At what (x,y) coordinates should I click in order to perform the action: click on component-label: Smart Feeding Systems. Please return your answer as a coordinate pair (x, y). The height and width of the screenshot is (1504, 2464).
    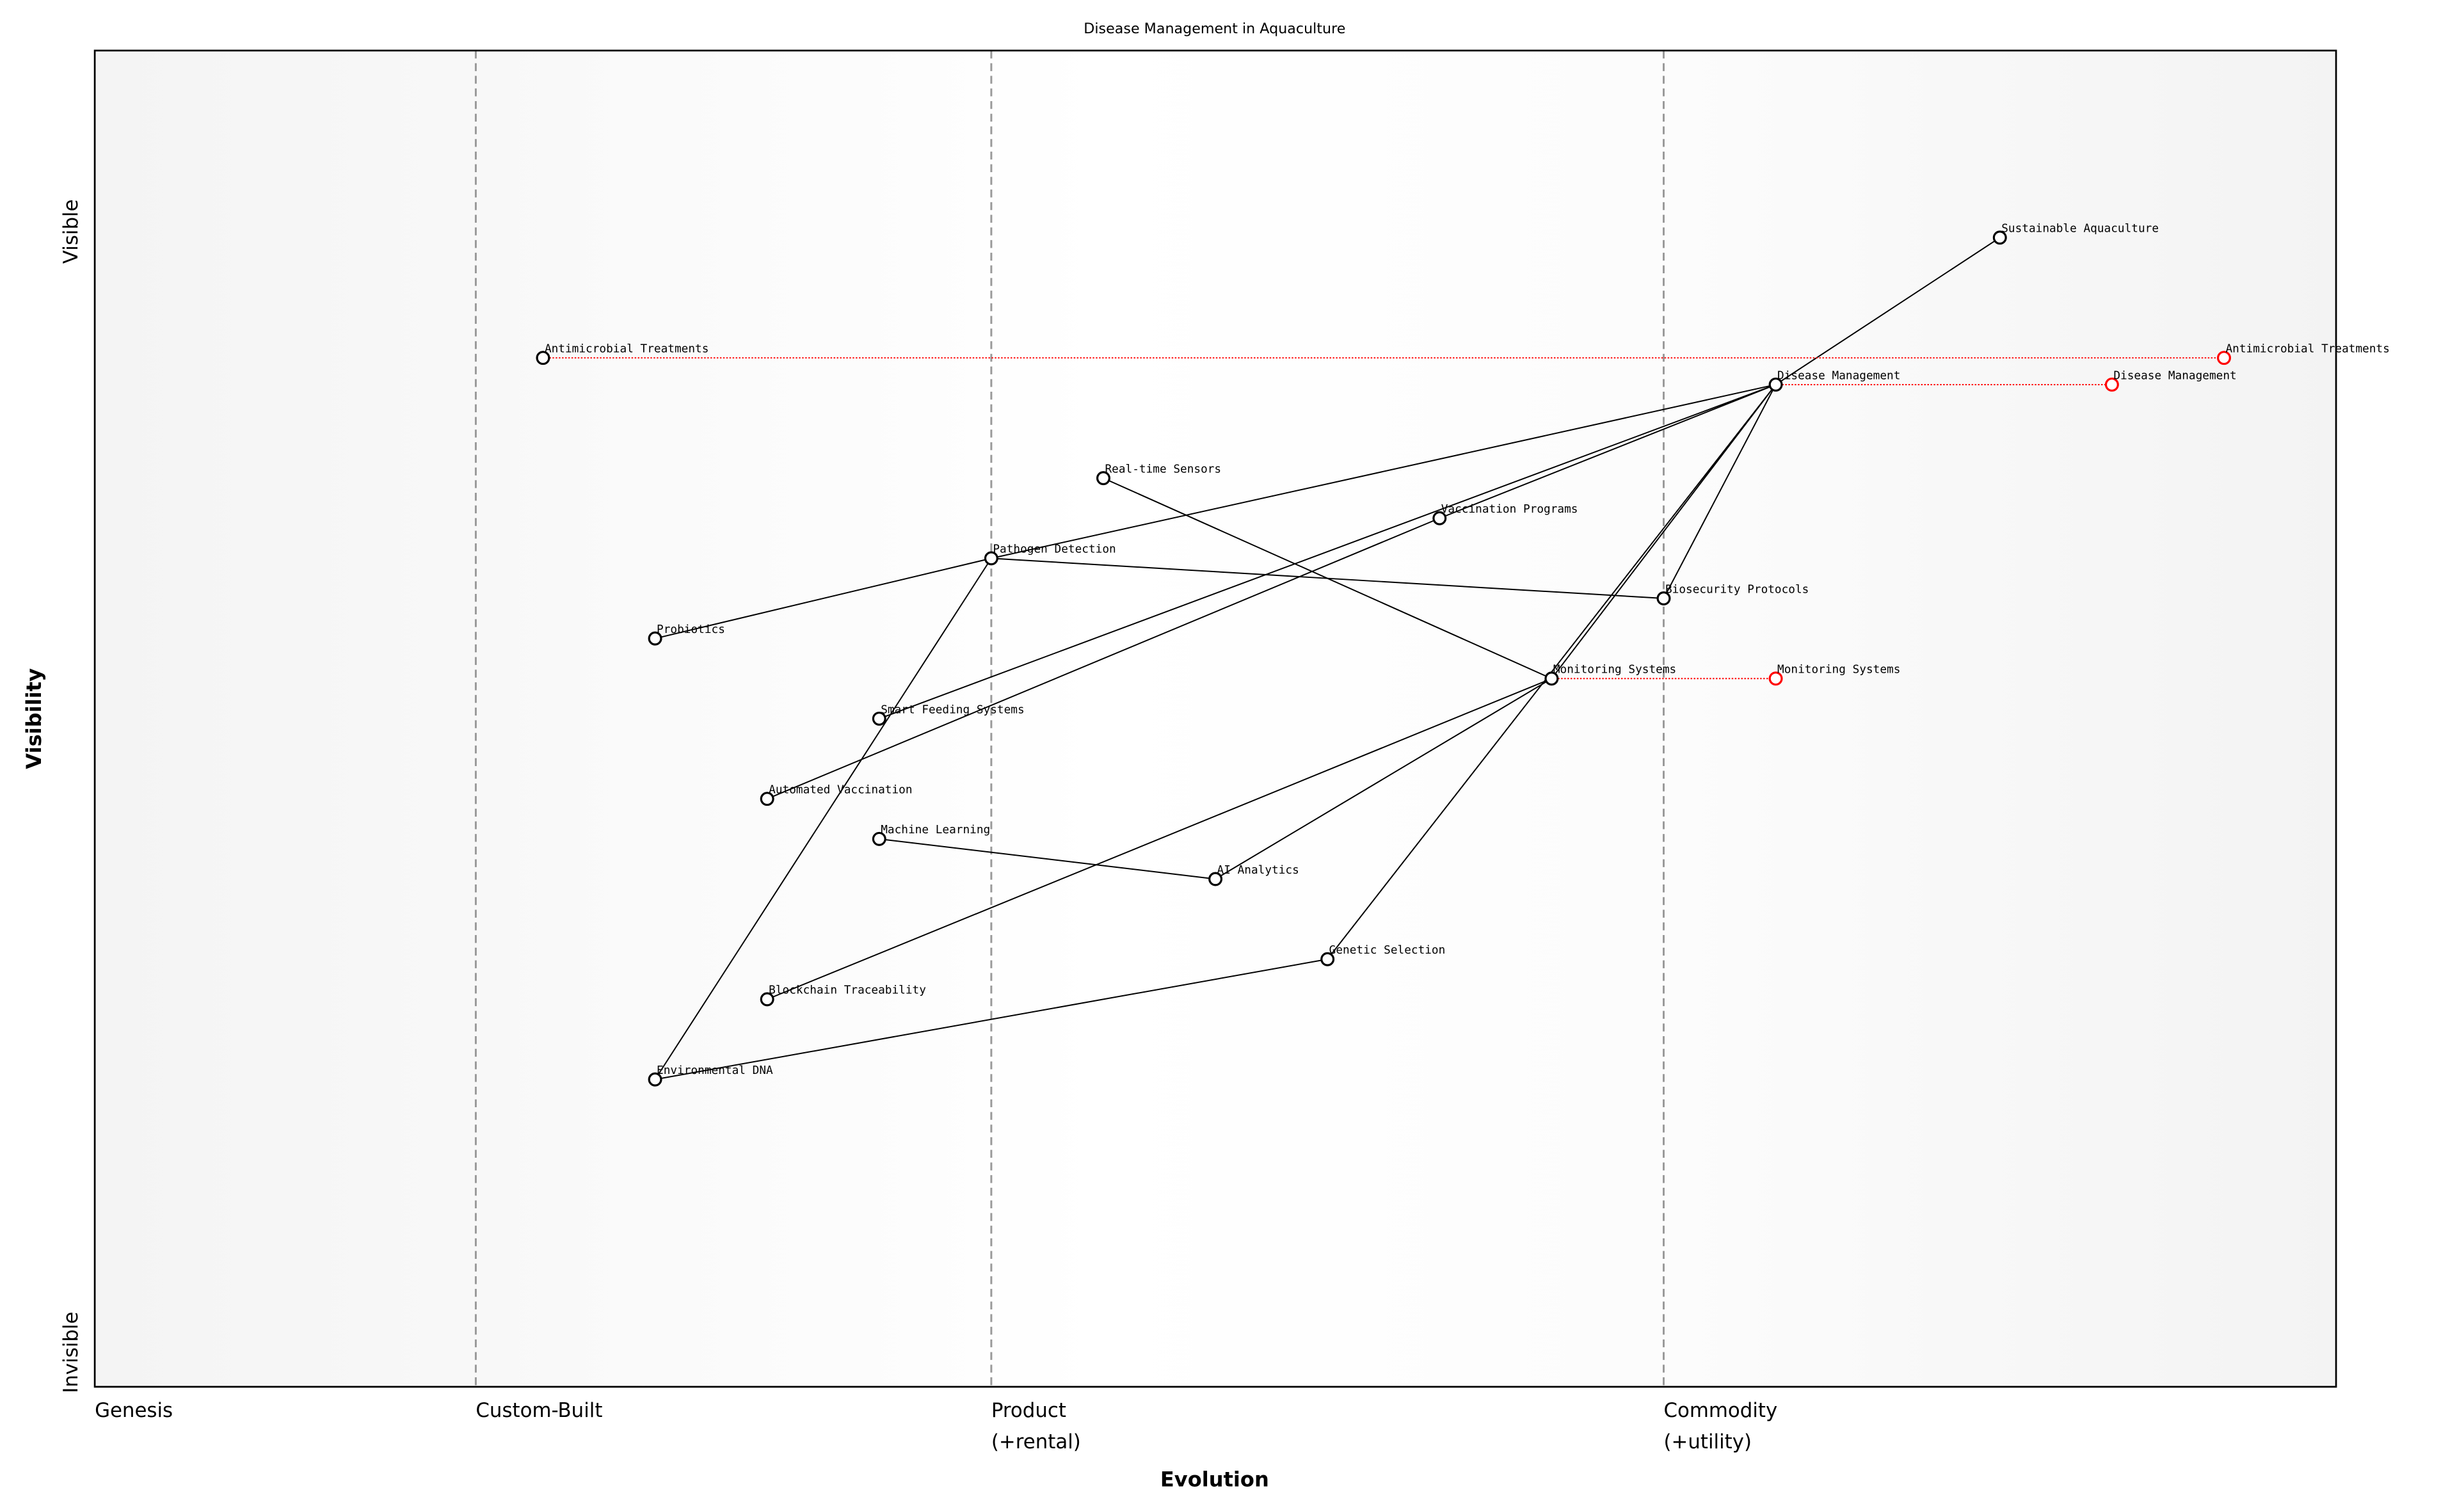
    Looking at the image, I should click on (952, 709).